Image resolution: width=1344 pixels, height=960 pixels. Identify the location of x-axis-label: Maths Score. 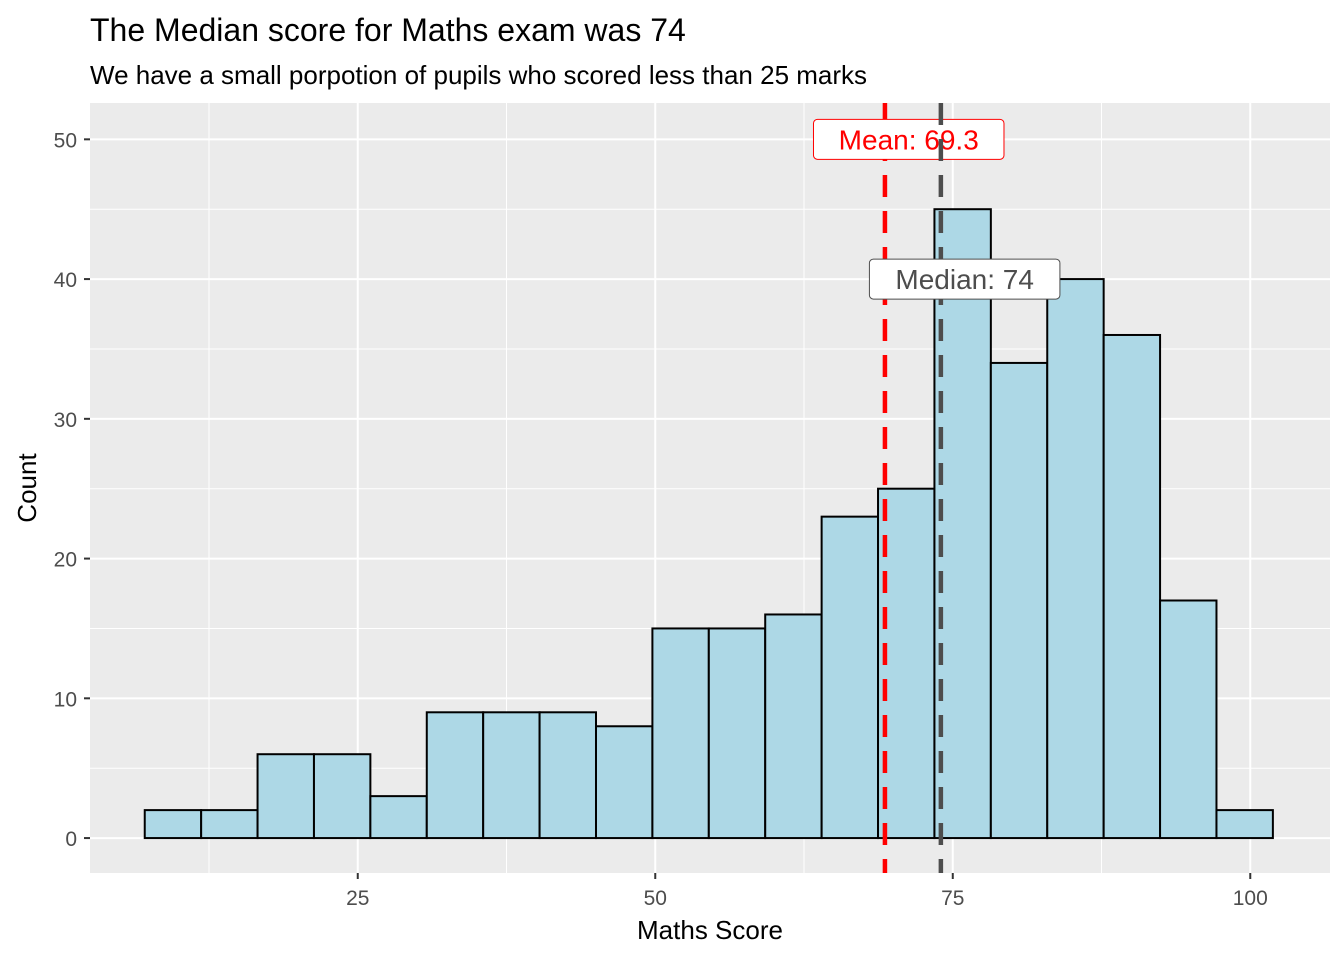
(710, 930).